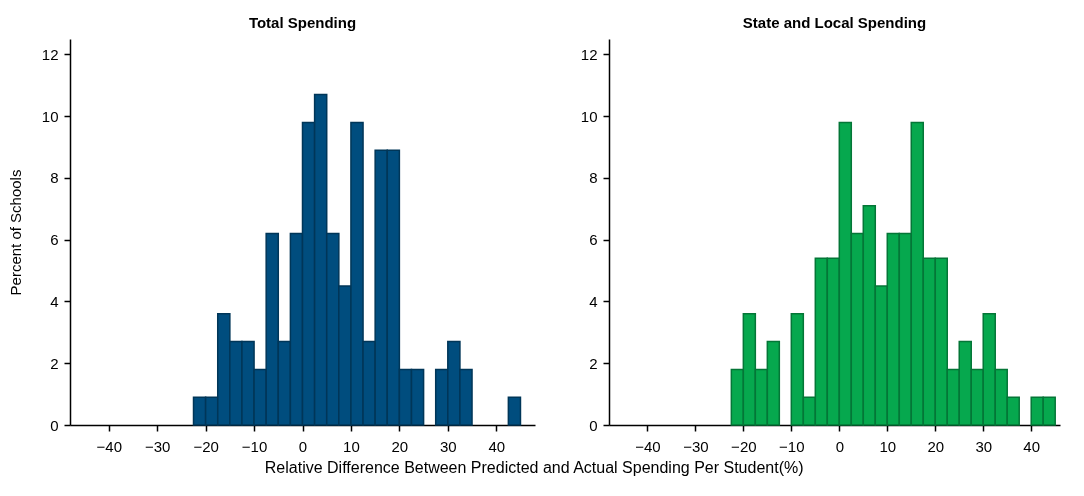 The height and width of the screenshot is (496, 1084). I want to click on chart-title: State and Local Spending, so click(834, 22).